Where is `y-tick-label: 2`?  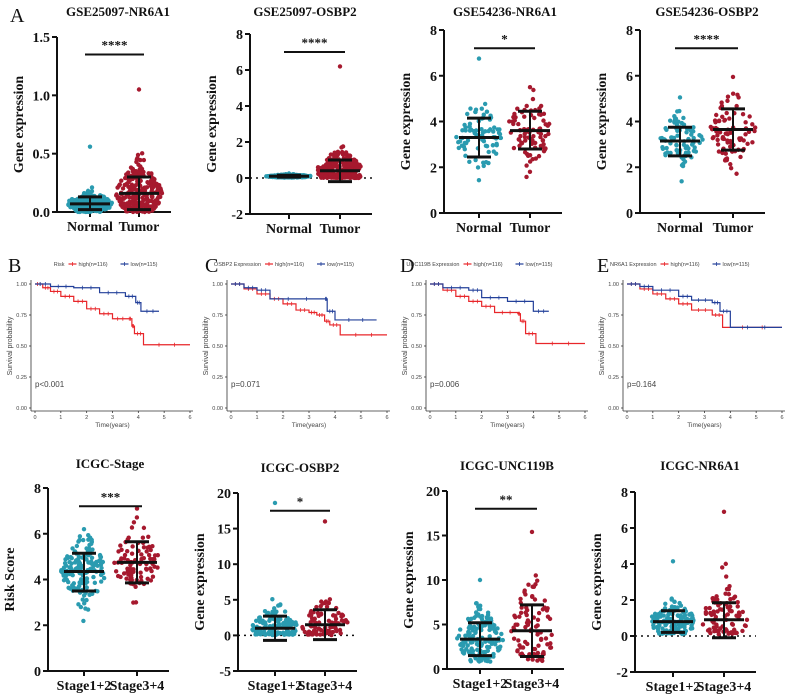
y-tick-label: 2 is located at coordinates (629, 168).